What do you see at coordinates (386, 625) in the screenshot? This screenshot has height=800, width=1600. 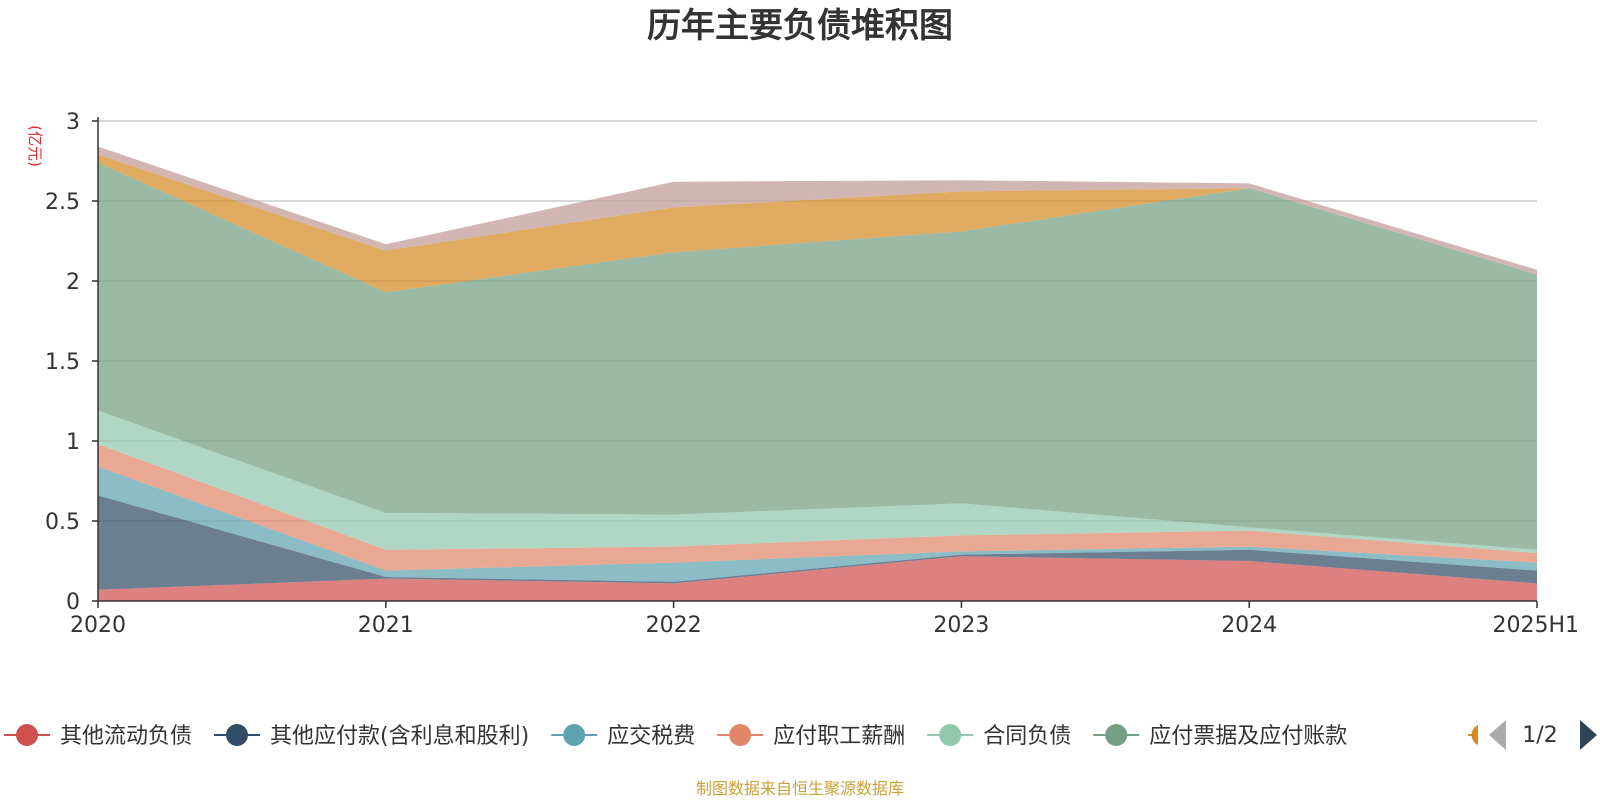 I see `x-tick-label: 2021` at bounding box center [386, 625].